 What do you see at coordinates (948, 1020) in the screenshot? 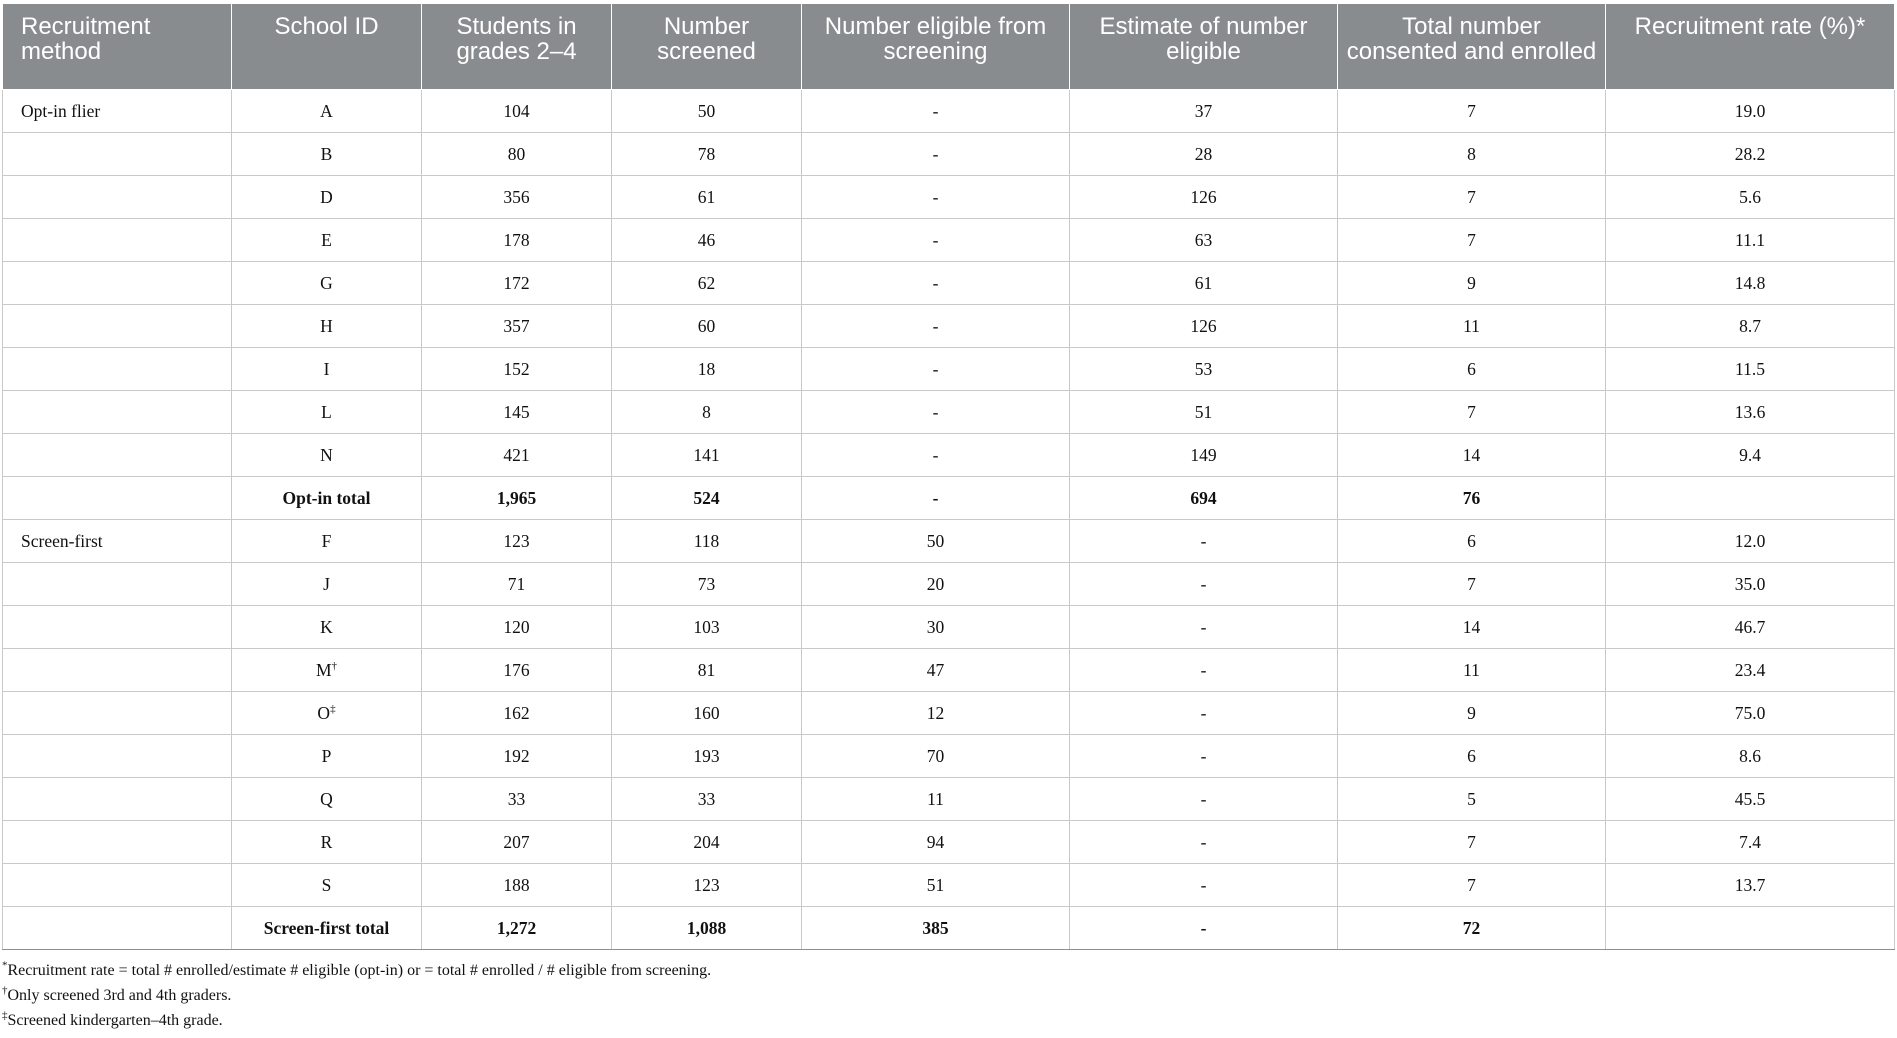
I see `footnote: ‡Screened kindergarten–4th grade.` at bounding box center [948, 1020].